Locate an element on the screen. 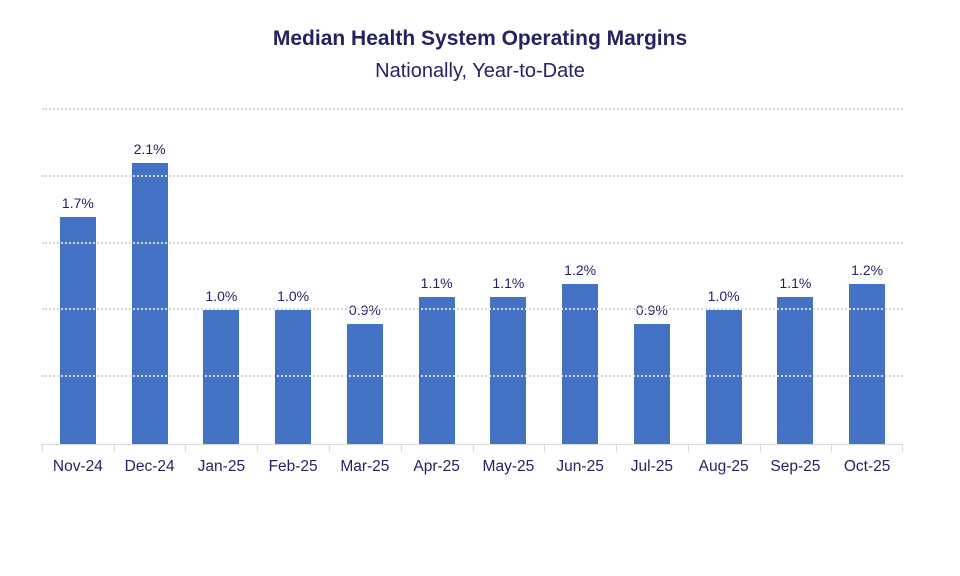  x-axis-label: Jan-25 is located at coordinates (221, 466).